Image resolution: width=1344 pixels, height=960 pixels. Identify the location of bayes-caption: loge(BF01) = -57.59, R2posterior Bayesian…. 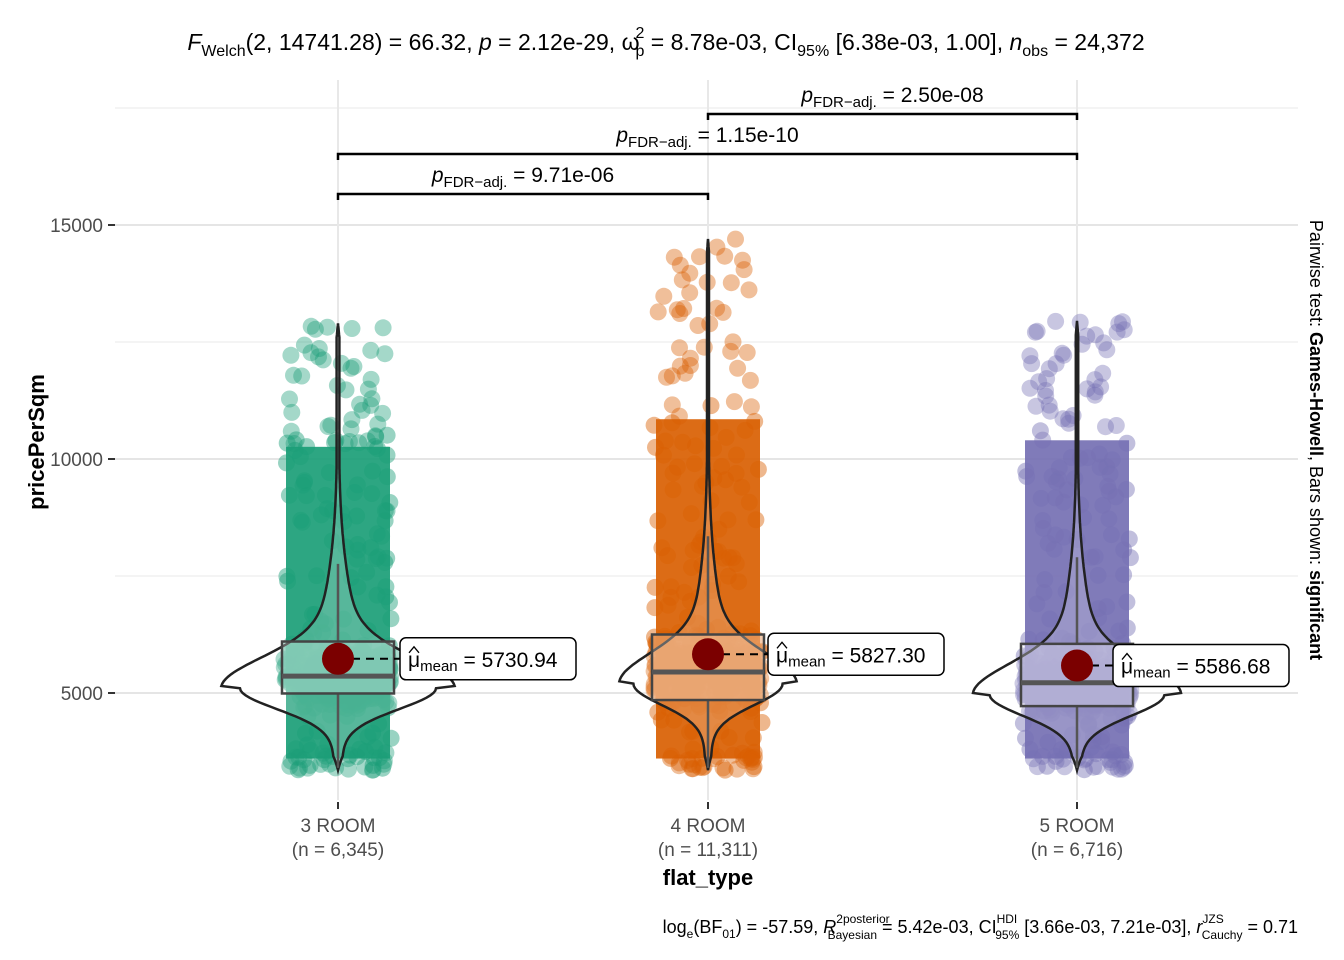
(980, 927).